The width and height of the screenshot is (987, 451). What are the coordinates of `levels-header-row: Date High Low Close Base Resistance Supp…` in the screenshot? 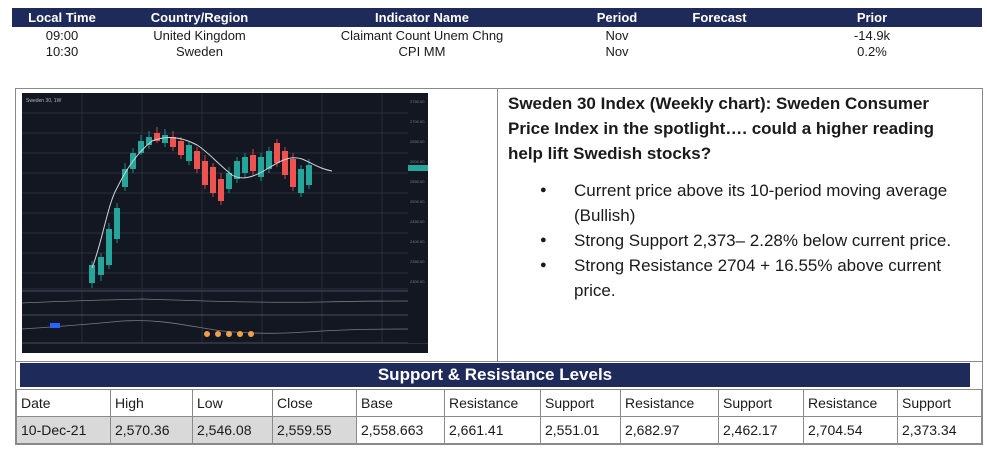 It's located at (499, 403).